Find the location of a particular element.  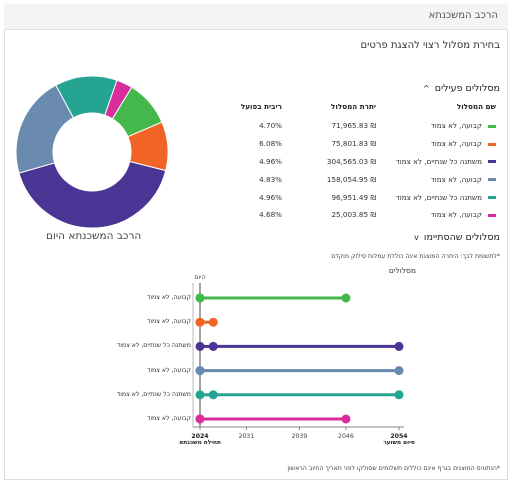

x-tick-label: 2024 תחילת משכנתא is located at coordinates (200, 439).